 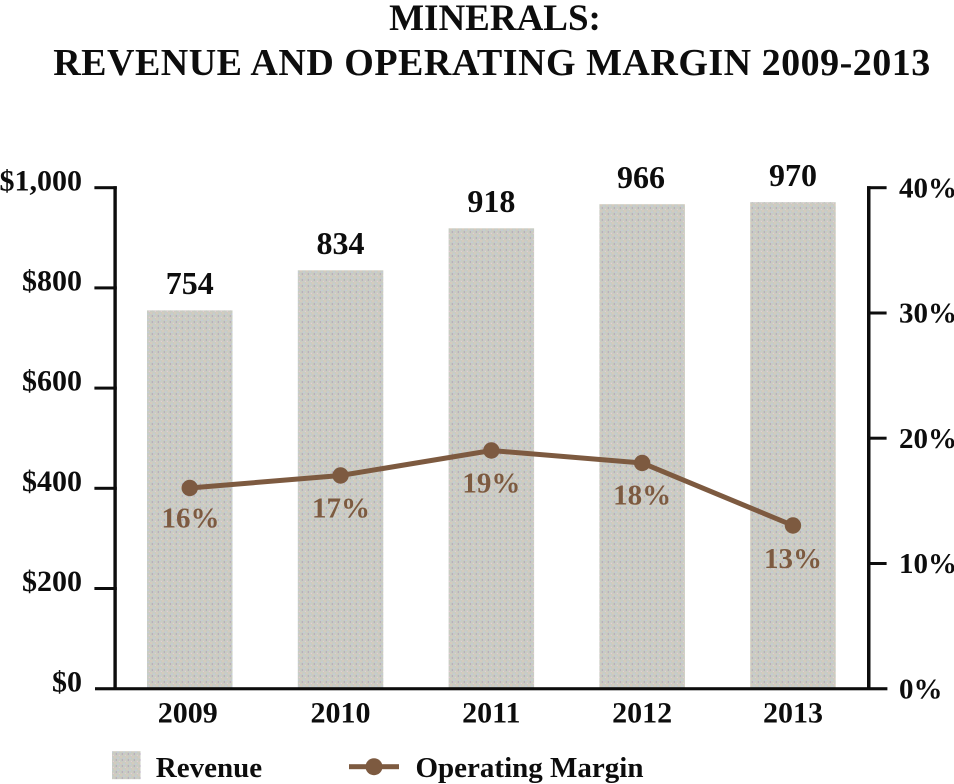 What do you see at coordinates (491, 201) in the screenshot?
I see `svg-text: 918` at bounding box center [491, 201].